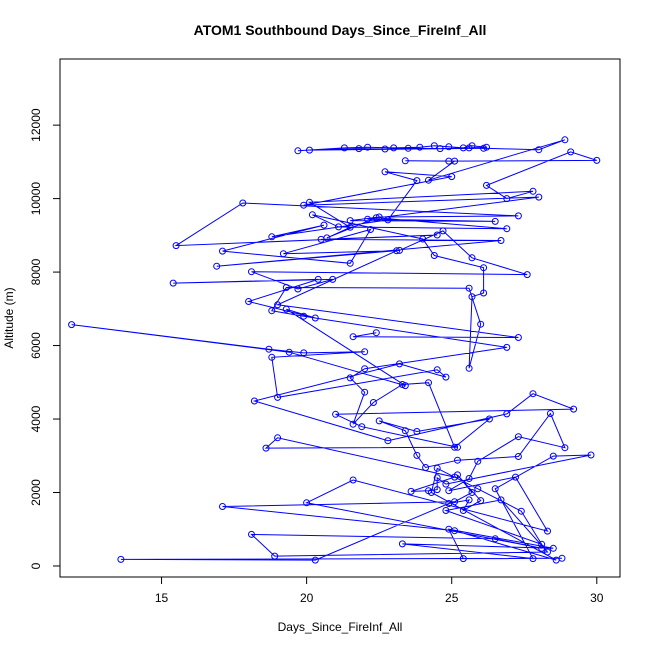 This screenshot has width=650, height=650. Describe the element at coordinates (379, 590) in the screenshot. I see `x-axis: 15 20 25 30` at that location.